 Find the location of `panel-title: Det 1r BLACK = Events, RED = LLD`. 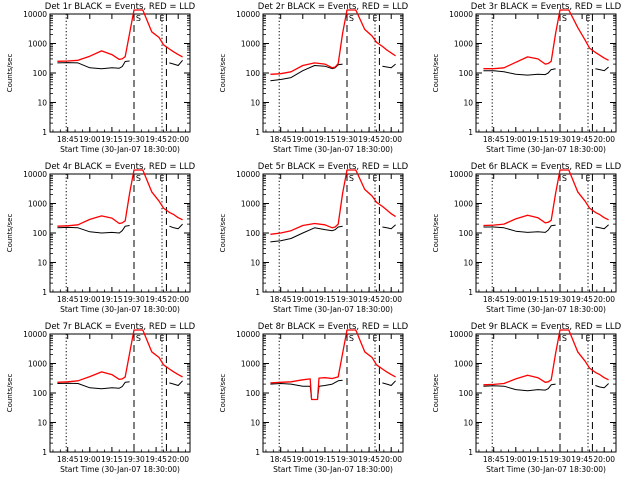

panel-title: Det 1r BLACK = Events, RED = LLD is located at coordinates (120, 7).